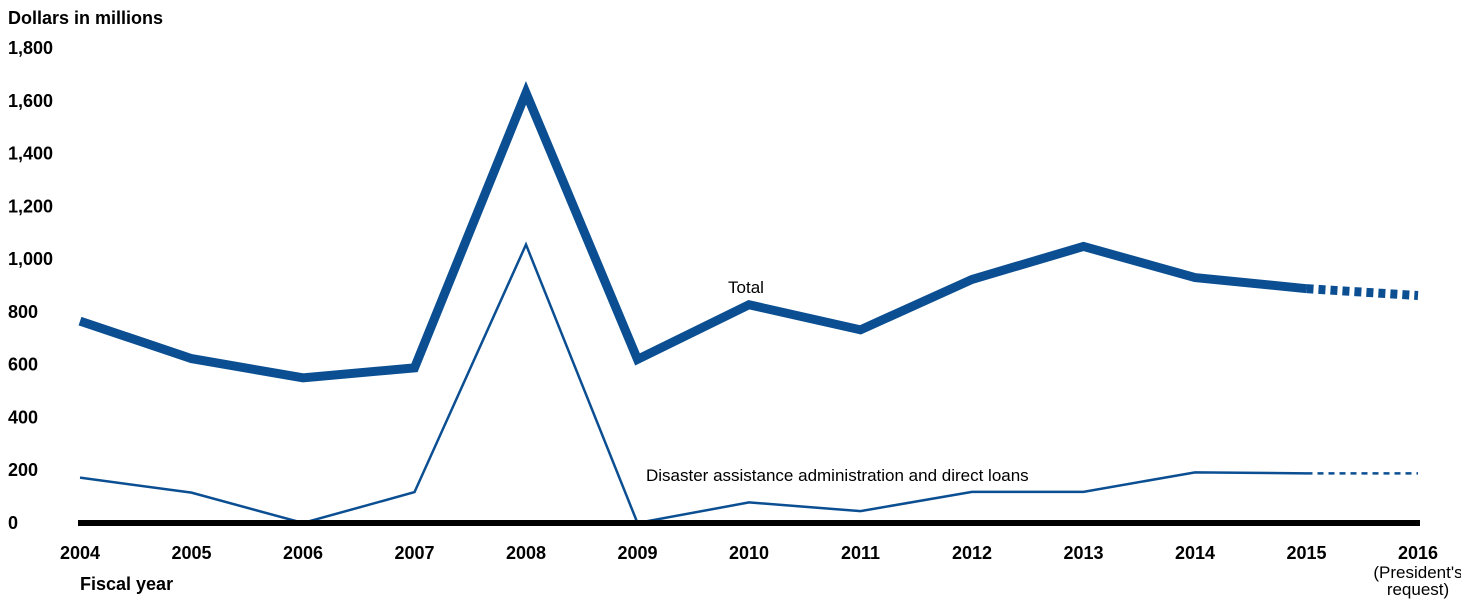 The height and width of the screenshot is (599, 1461). What do you see at coordinates (30, 48) in the screenshot?
I see `y-tick-label: 1,800` at bounding box center [30, 48].